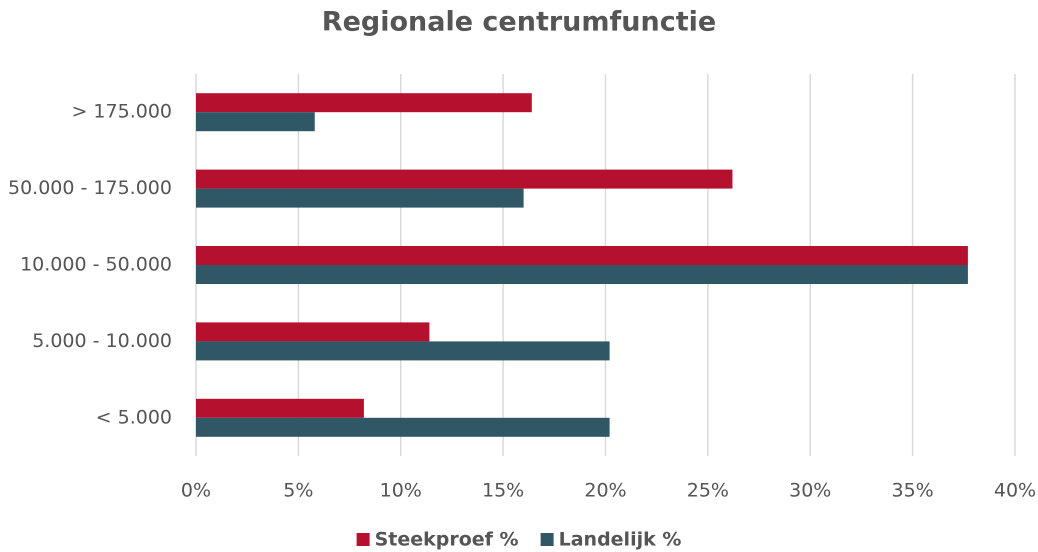 This screenshot has height=552, width=1038. What do you see at coordinates (298, 491) in the screenshot?
I see `x-tick-label: 5%` at bounding box center [298, 491].